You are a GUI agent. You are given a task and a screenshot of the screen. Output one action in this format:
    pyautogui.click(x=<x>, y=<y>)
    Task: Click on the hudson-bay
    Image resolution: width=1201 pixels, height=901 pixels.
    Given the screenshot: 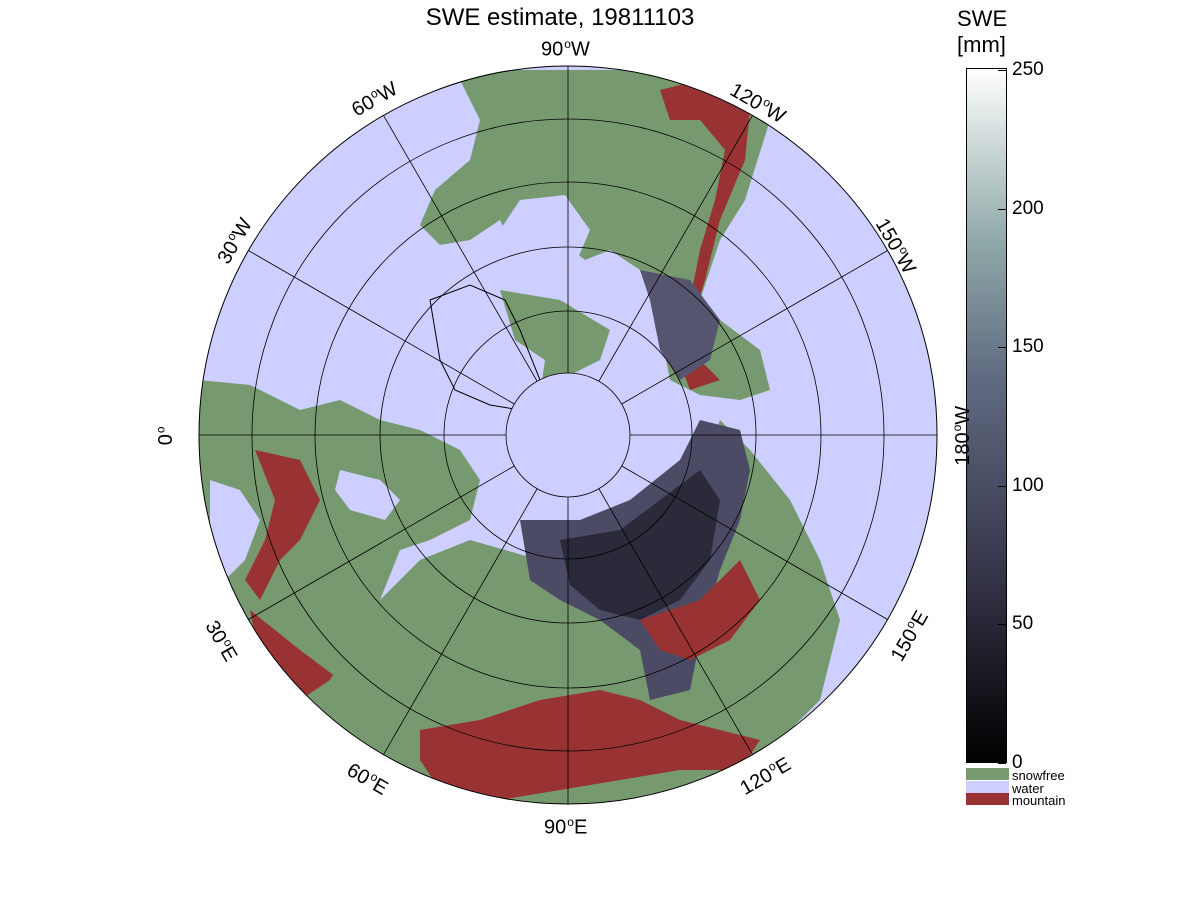 What is the action you would take?
    pyautogui.click(x=545, y=235)
    